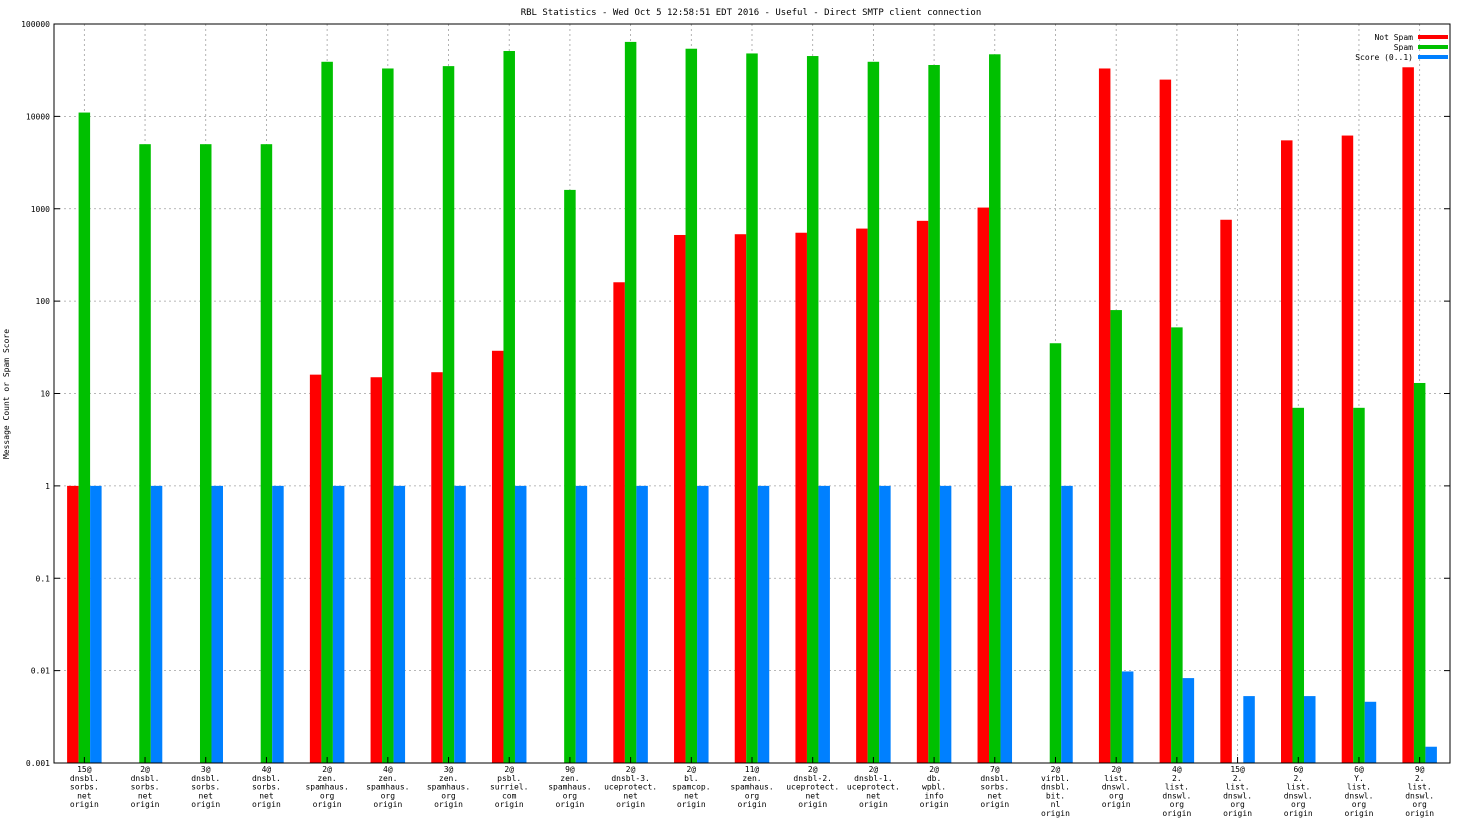  Describe the element at coordinates (205, 787) in the screenshot. I see `x-tick-label: 3@ dnsbl. sorbs. net origin` at that location.